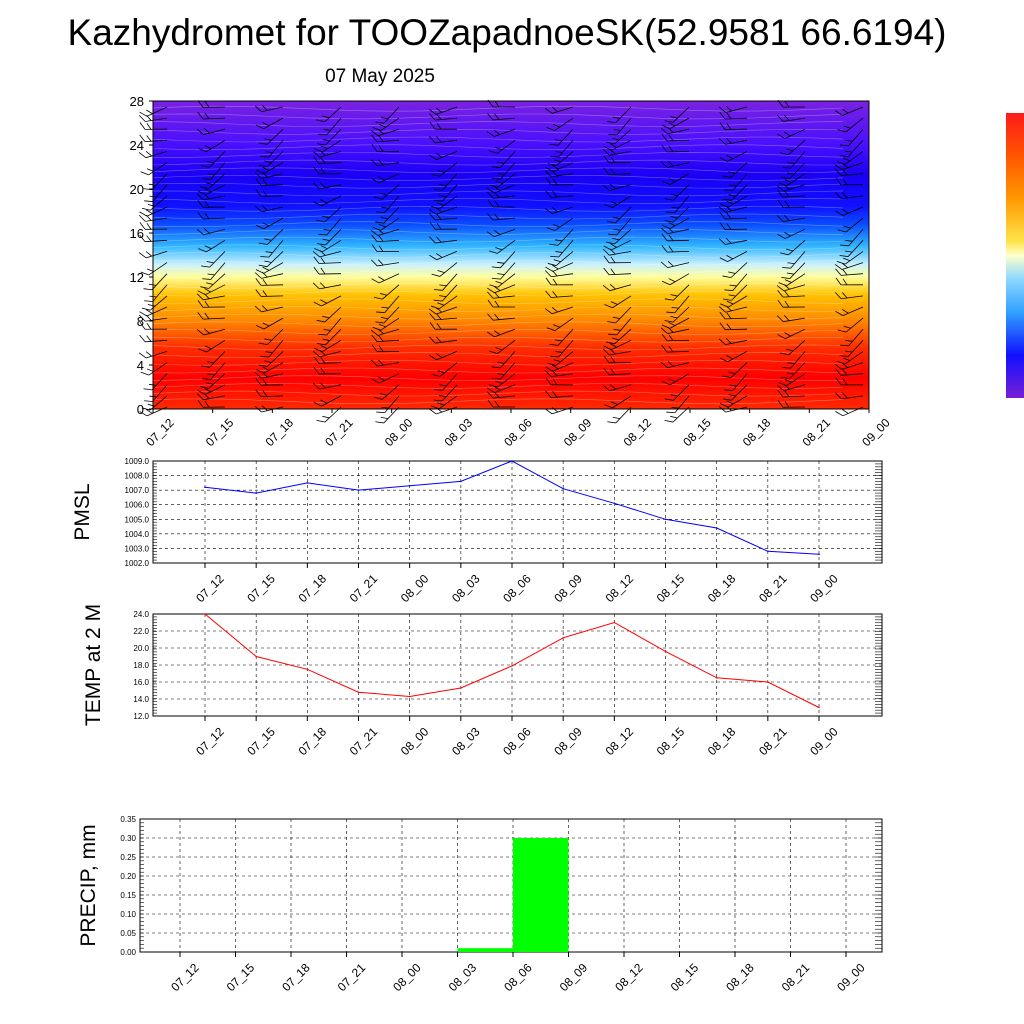  I want to click on y-tick-label: 1009.0, so click(137, 461).